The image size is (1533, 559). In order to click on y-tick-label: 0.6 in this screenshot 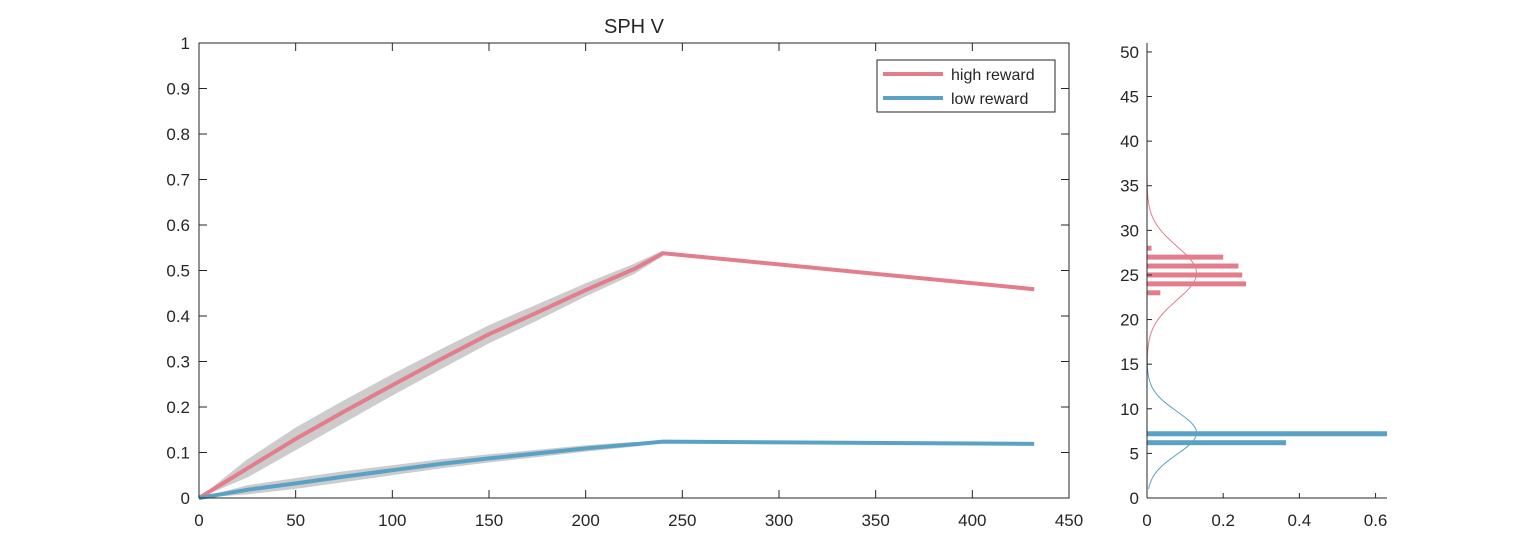, I will do `click(178, 225)`.